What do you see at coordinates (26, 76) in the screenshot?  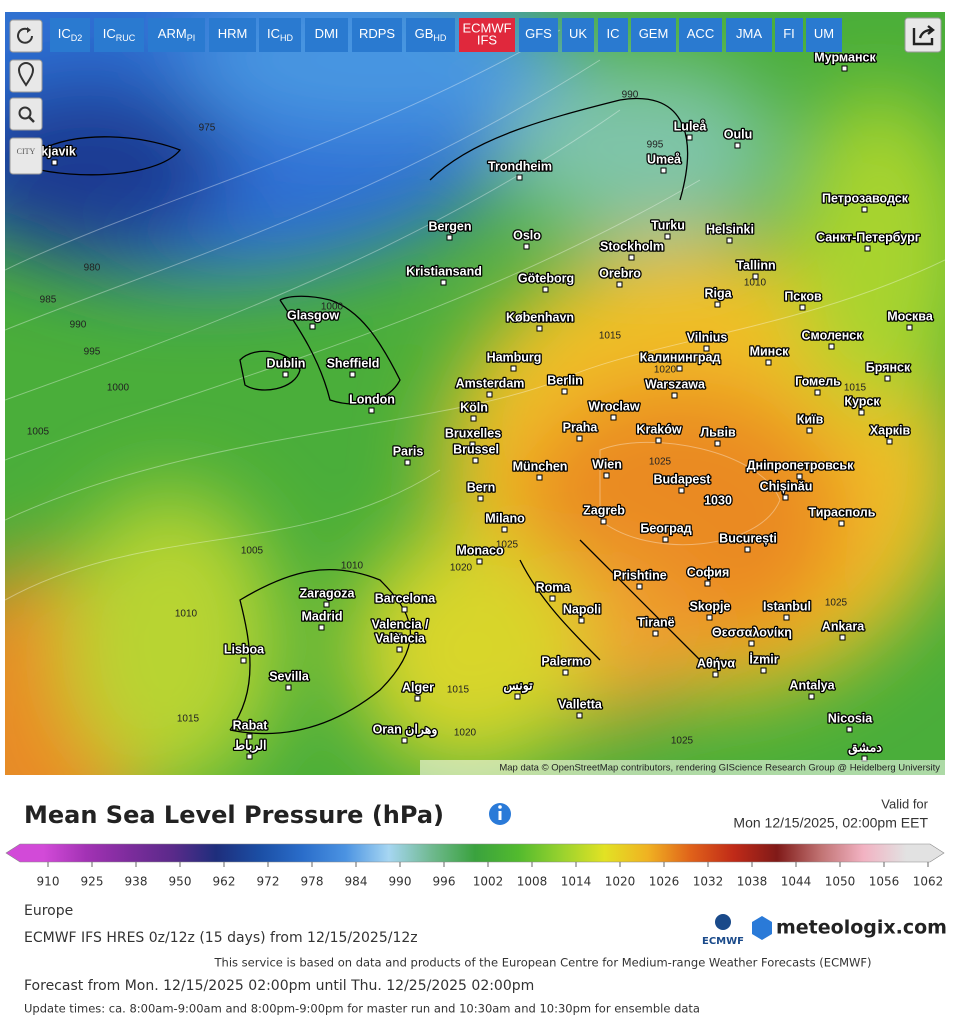 I see `locate-button` at bounding box center [26, 76].